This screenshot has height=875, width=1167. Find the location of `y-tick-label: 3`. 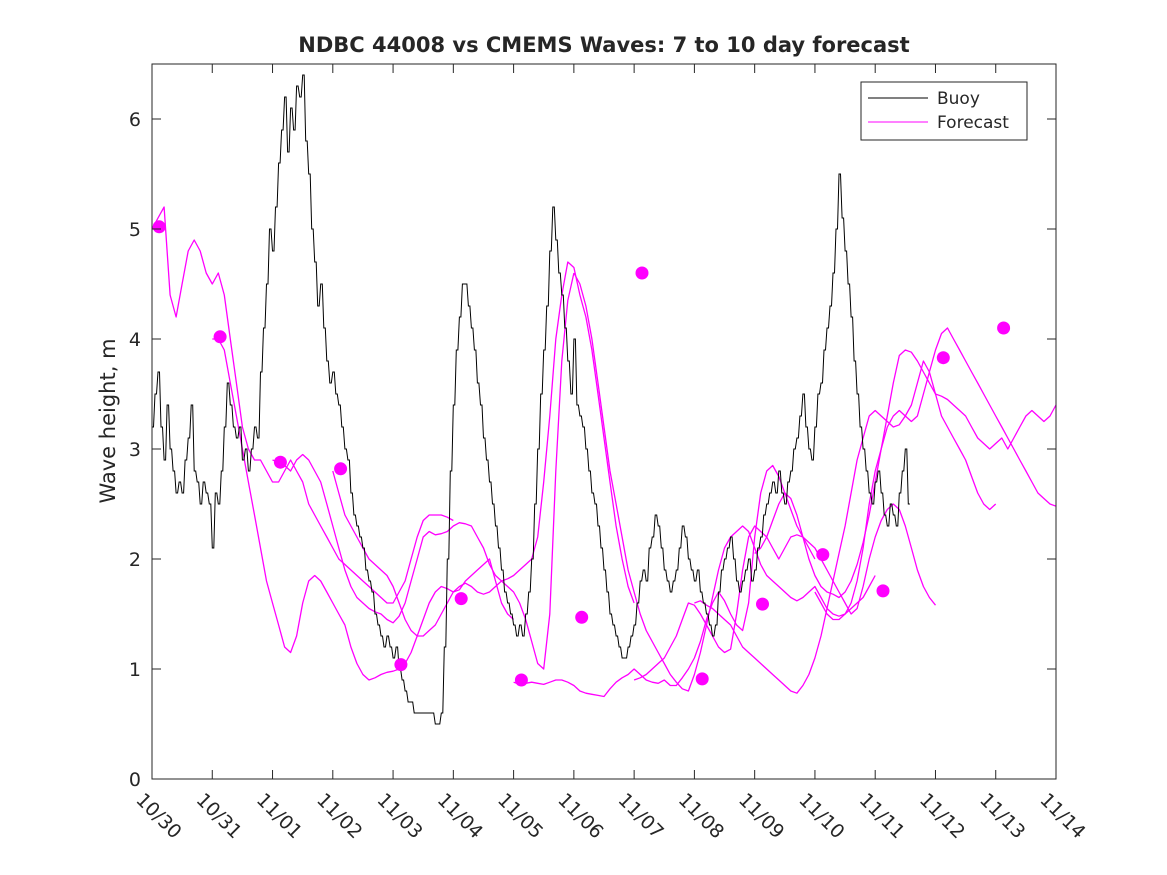

y-tick-label: 3 is located at coordinates (135, 450).